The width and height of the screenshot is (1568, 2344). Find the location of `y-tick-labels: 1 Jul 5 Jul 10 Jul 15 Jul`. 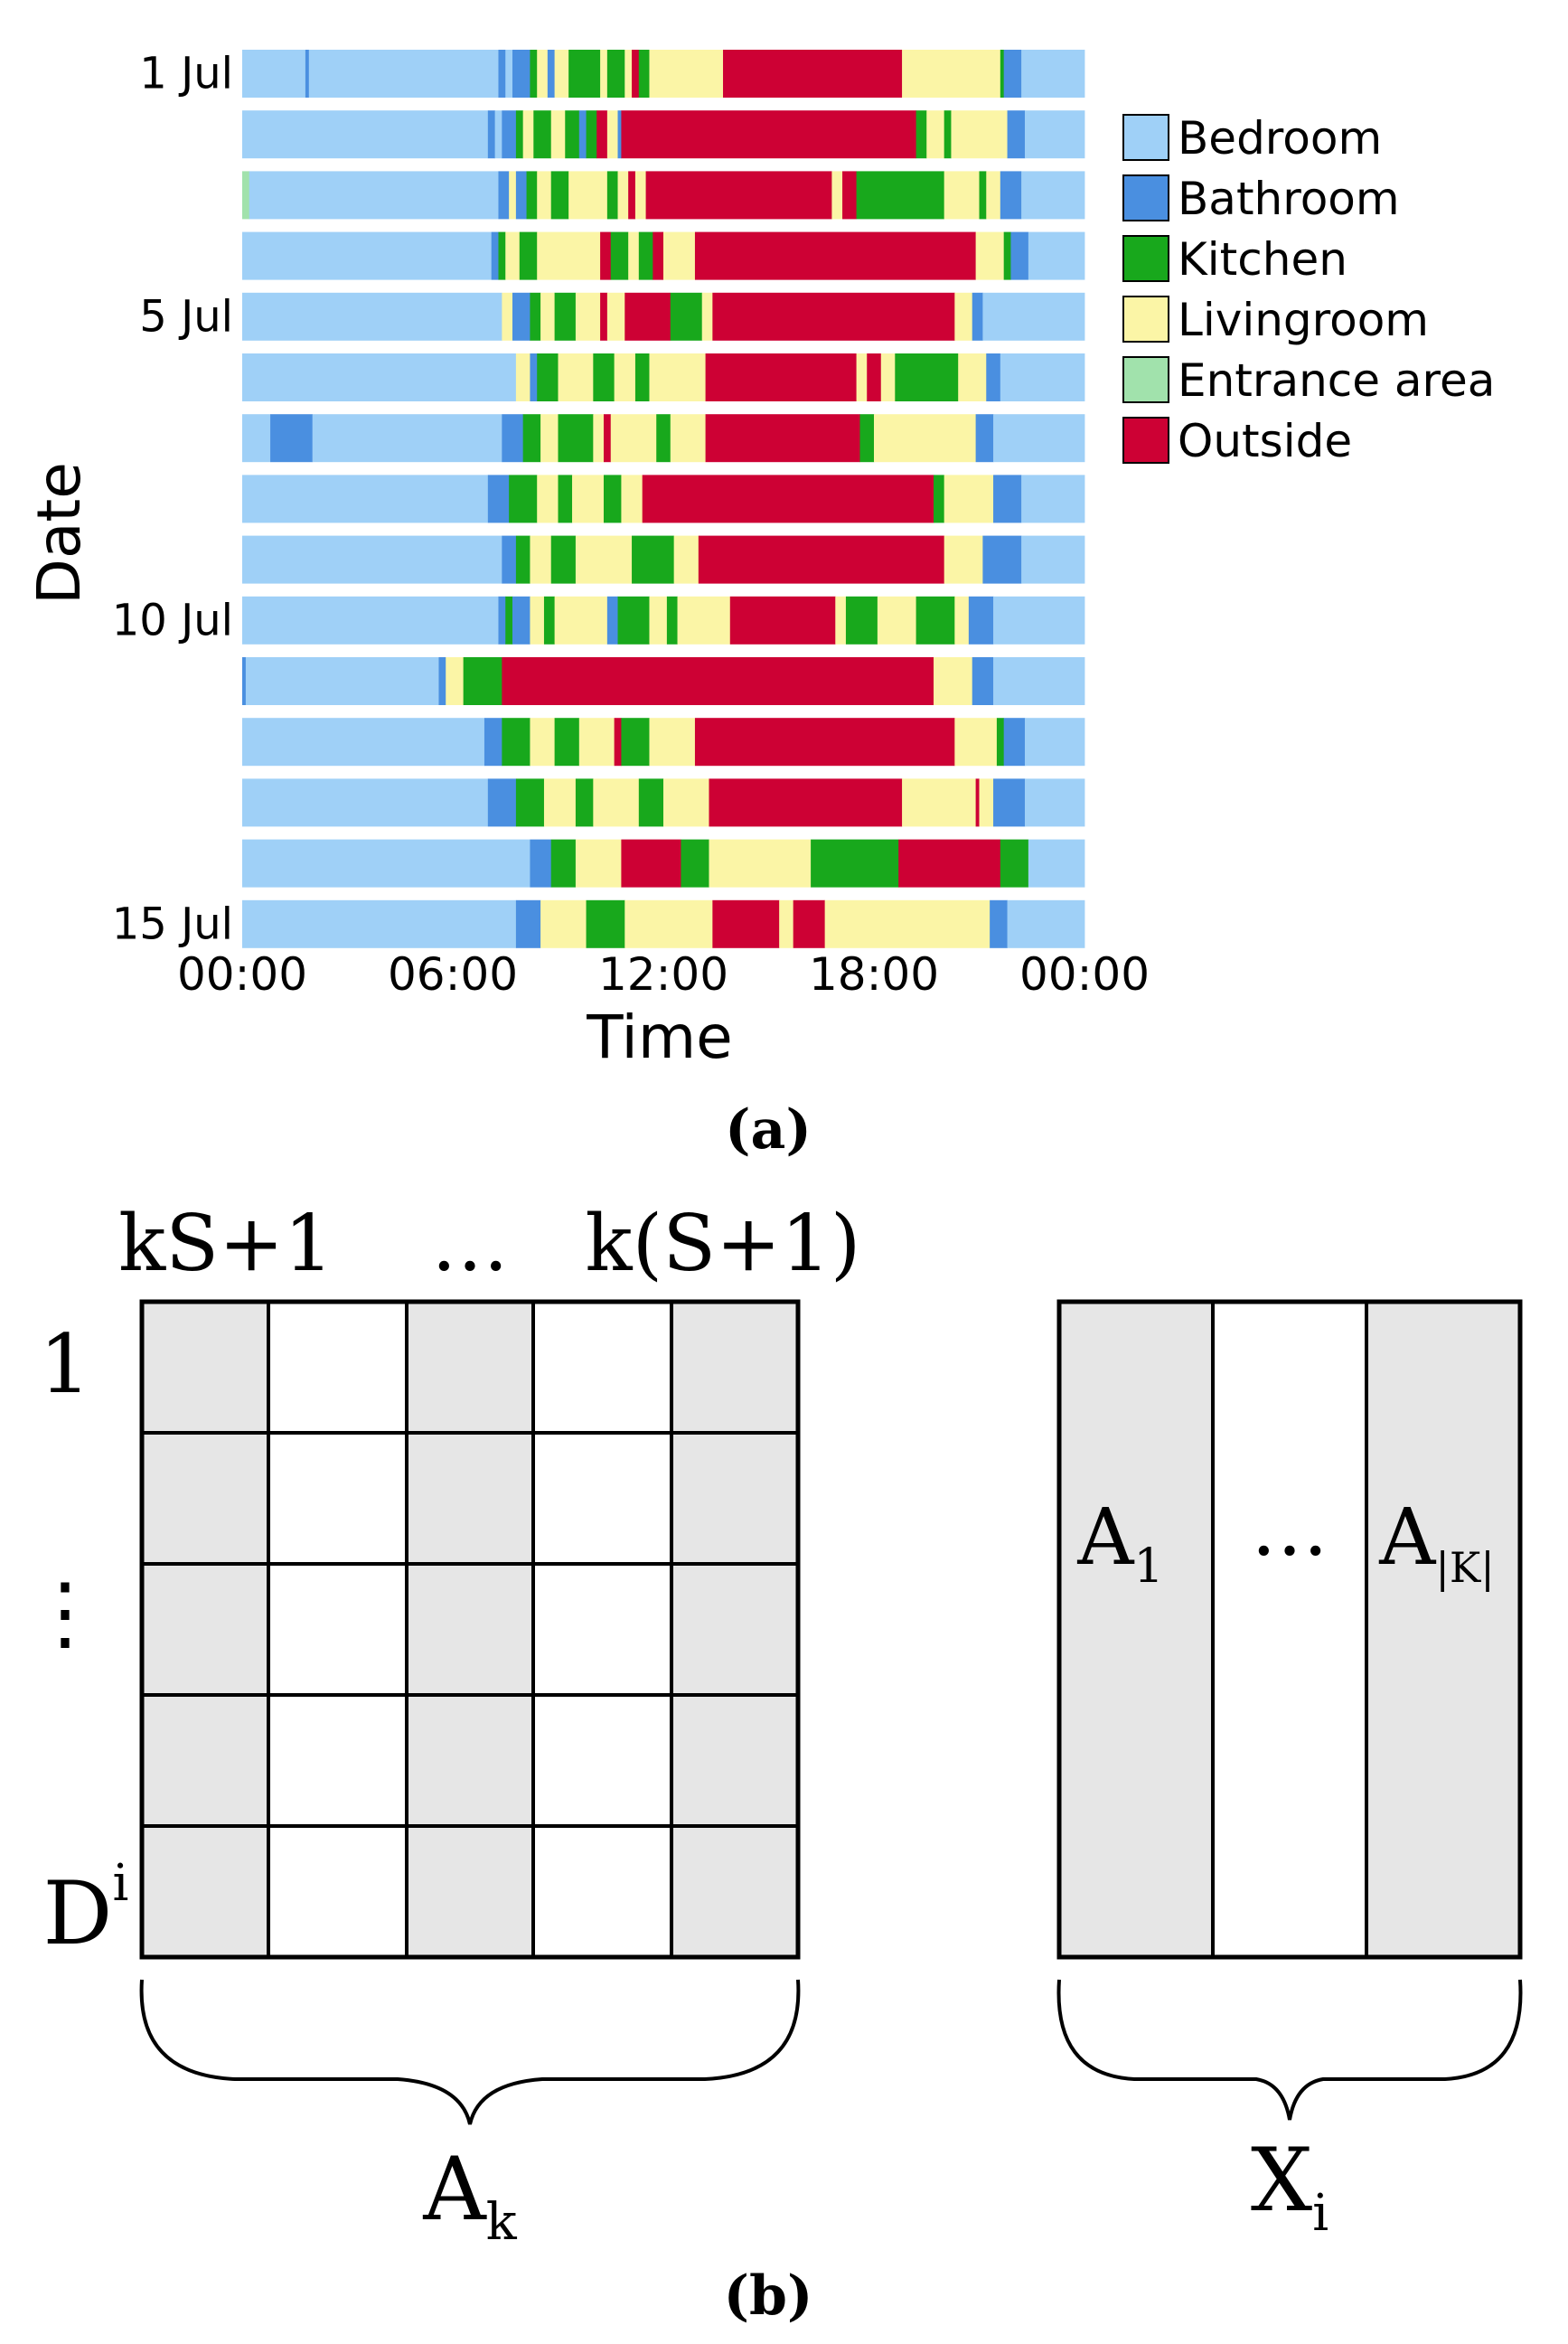

y-tick-labels: 1 Jul 5 Jul 10 Jul 15 Jul is located at coordinates (172, 500).